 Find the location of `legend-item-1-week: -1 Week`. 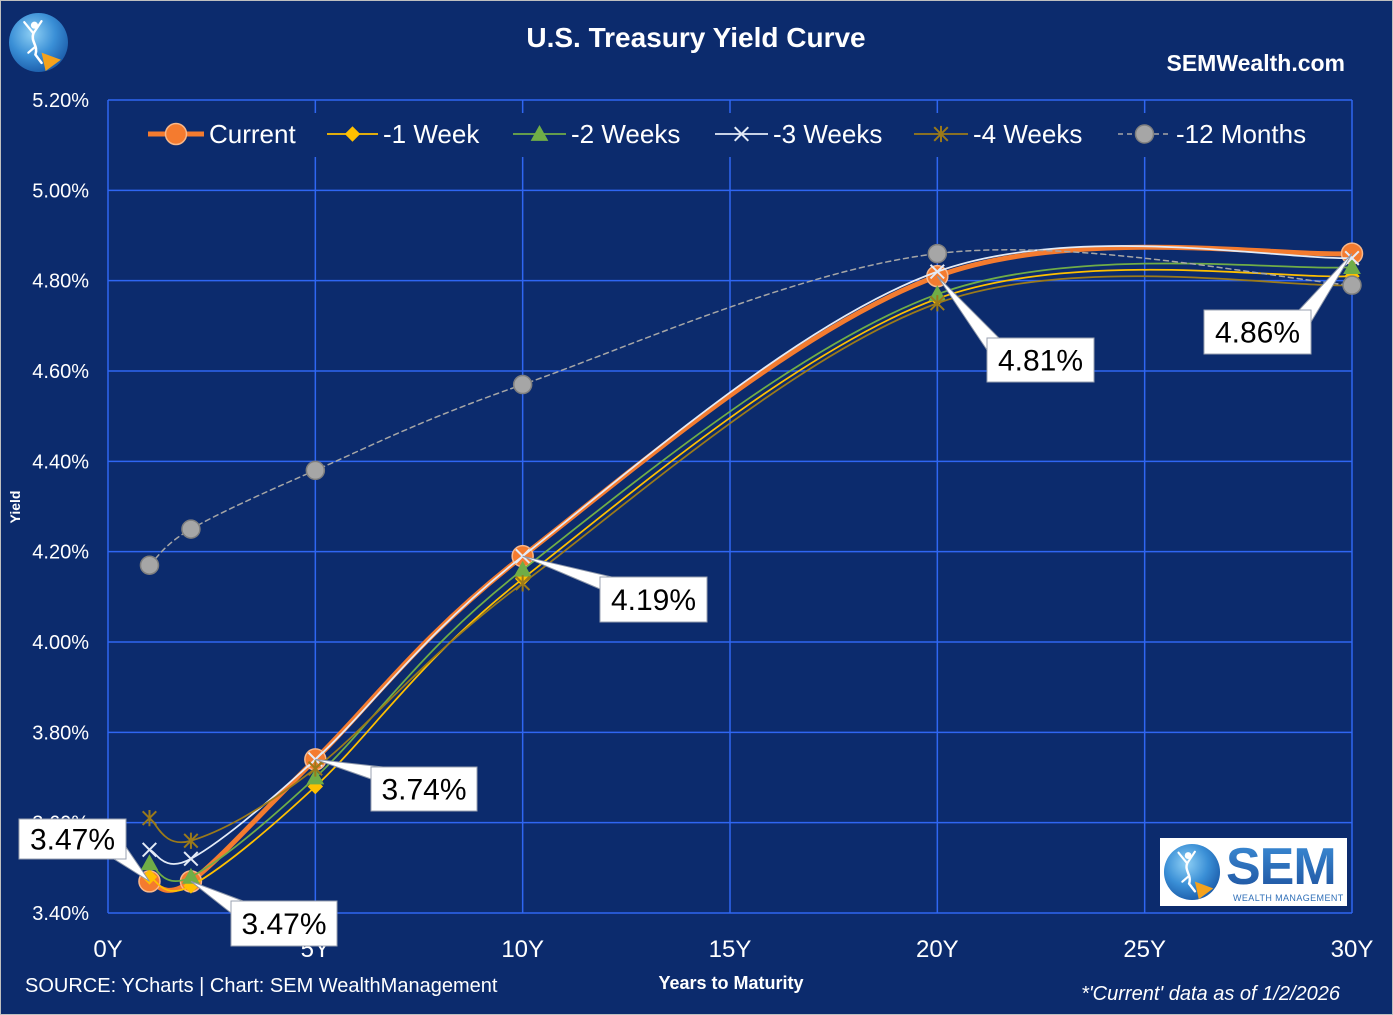

legend-item-1-week: -1 Week is located at coordinates (403, 134).